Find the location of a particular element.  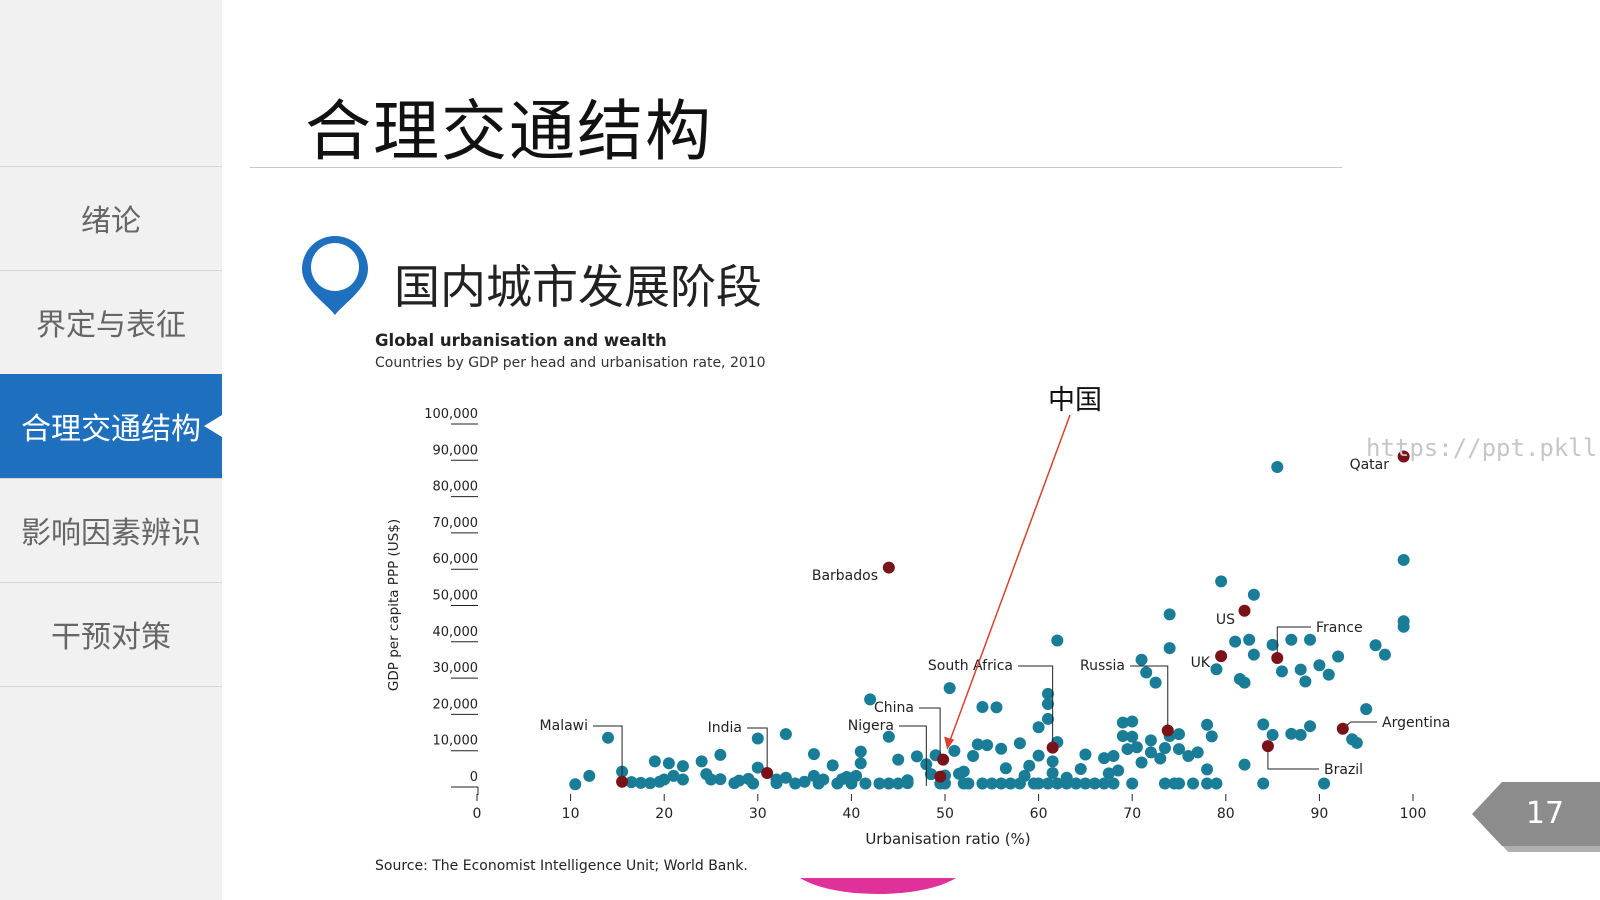

y-tick-label: 70,000 is located at coordinates (456, 523).